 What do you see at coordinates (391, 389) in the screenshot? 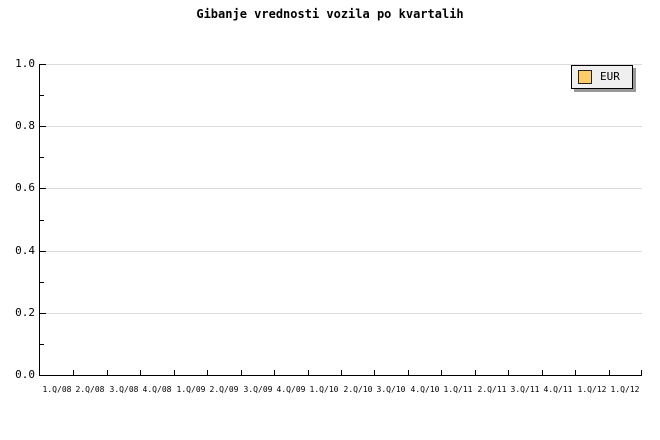
I see `x-axis-label: 3.Q/10` at bounding box center [391, 389].